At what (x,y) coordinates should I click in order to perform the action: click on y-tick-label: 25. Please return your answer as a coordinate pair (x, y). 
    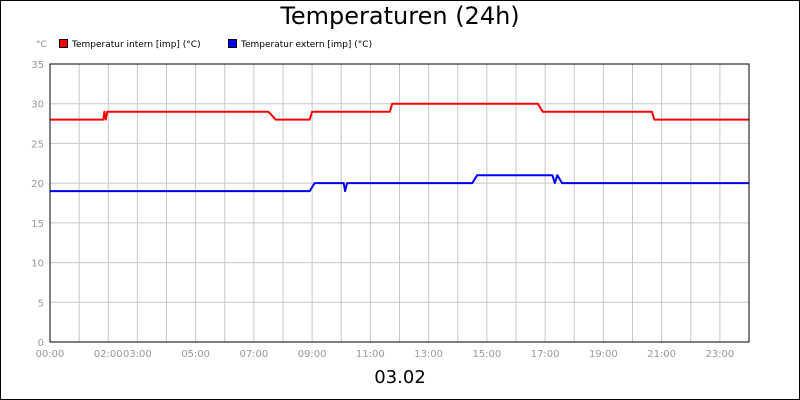
    Looking at the image, I should click on (37, 144).